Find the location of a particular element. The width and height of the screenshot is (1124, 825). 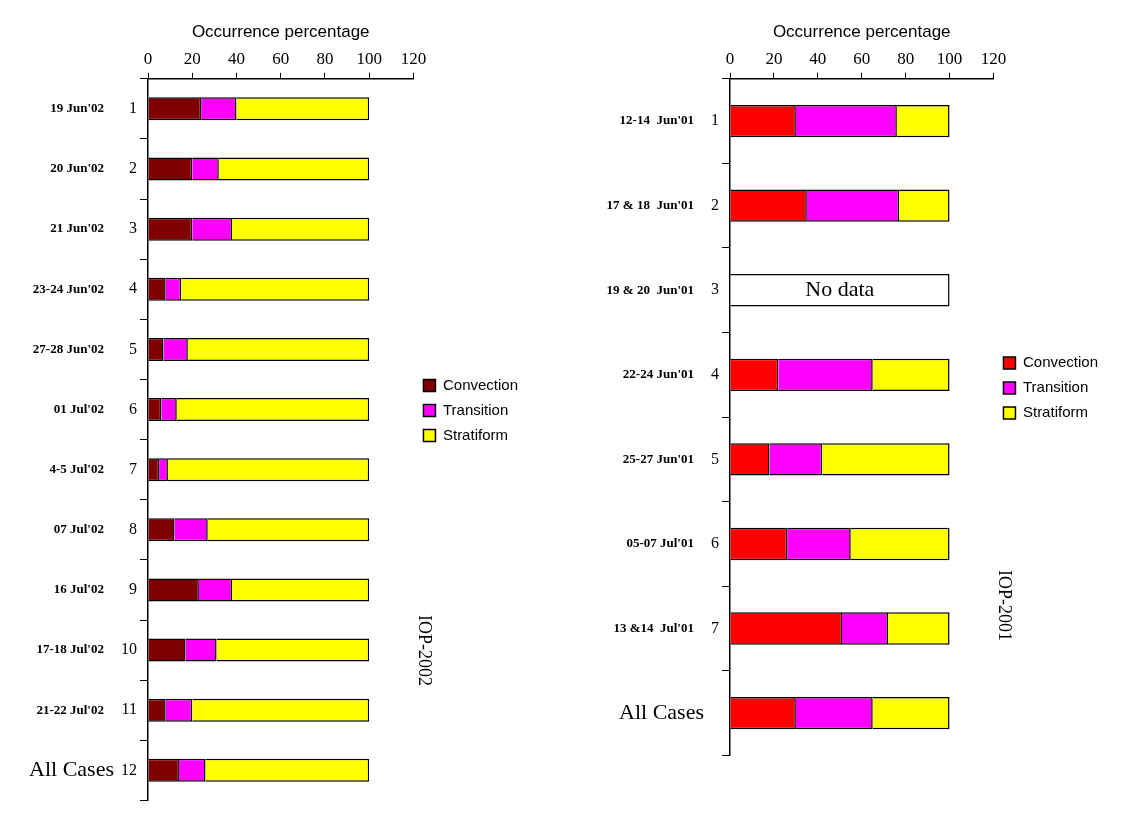

text: IOP-2001 is located at coordinates (1004, 605).